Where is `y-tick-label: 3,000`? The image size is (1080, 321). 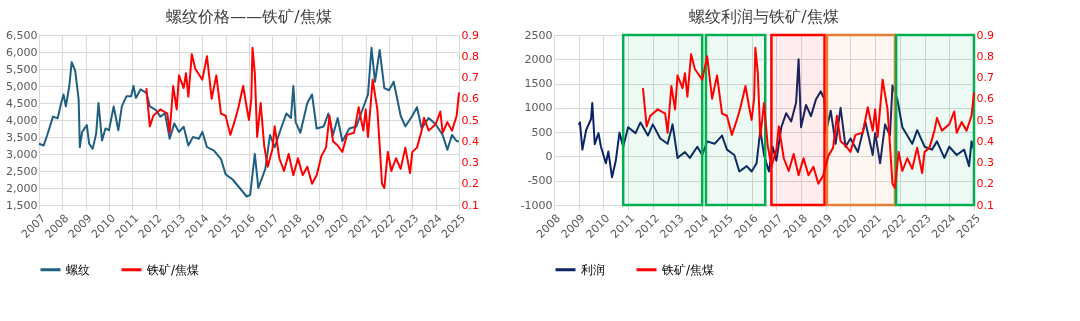
y-tick-label: 3,000 is located at coordinates (22, 154).